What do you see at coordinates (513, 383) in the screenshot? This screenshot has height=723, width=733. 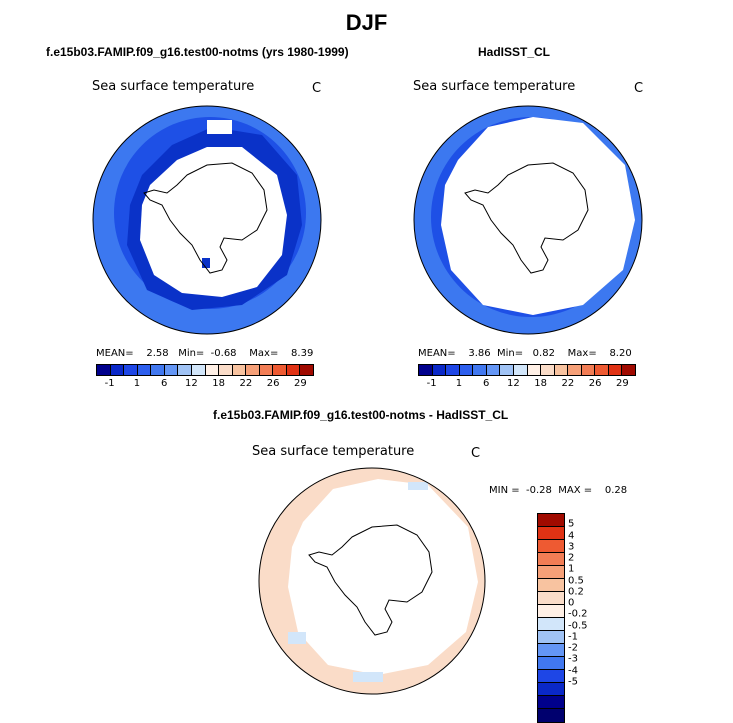 I see `colorbar-obs-tick-label: 12` at bounding box center [513, 383].